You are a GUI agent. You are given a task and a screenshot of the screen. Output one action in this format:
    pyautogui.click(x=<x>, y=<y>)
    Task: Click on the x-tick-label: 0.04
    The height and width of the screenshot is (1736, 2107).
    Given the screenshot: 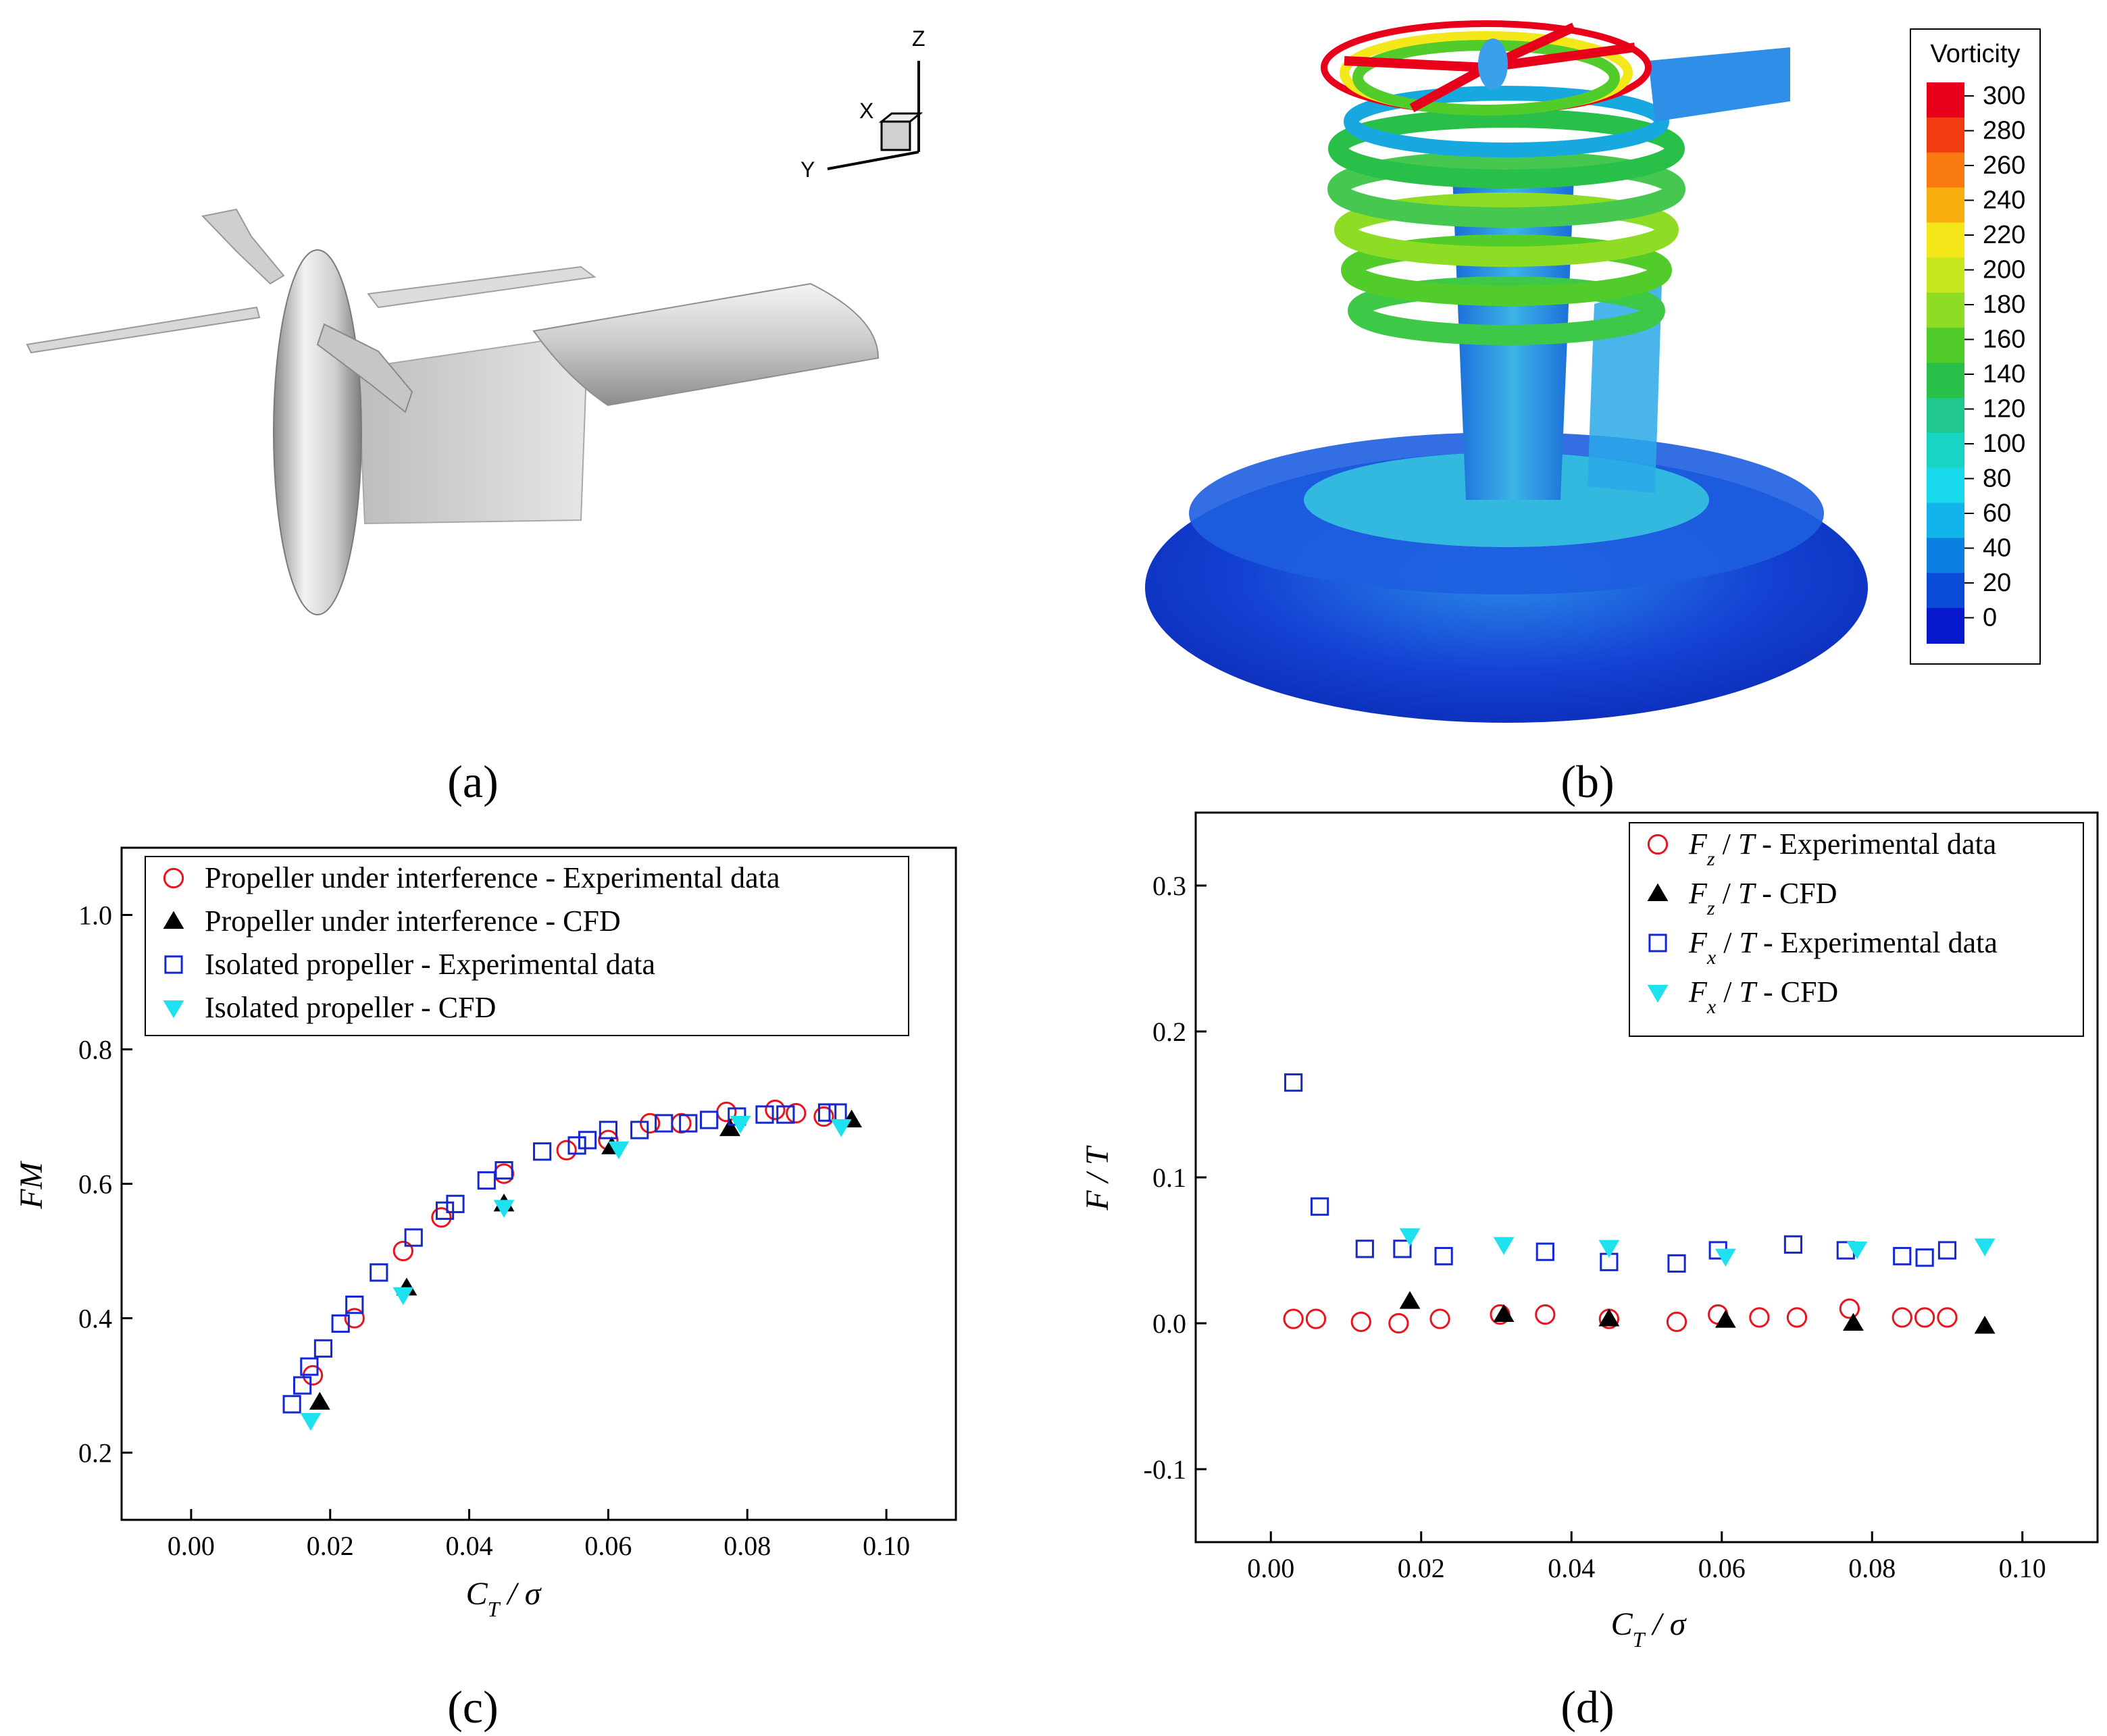 What is the action you would take?
    pyautogui.click(x=469, y=1546)
    